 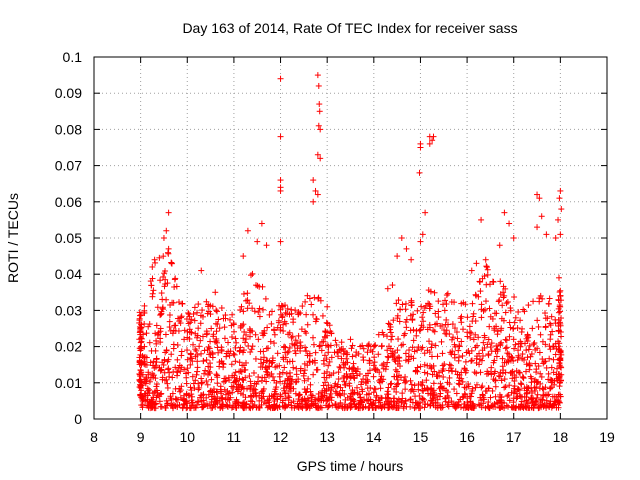 What do you see at coordinates (78, 419) in the screenshot?
I see `y-tick-label: 0` at bounding box center [78, 419].